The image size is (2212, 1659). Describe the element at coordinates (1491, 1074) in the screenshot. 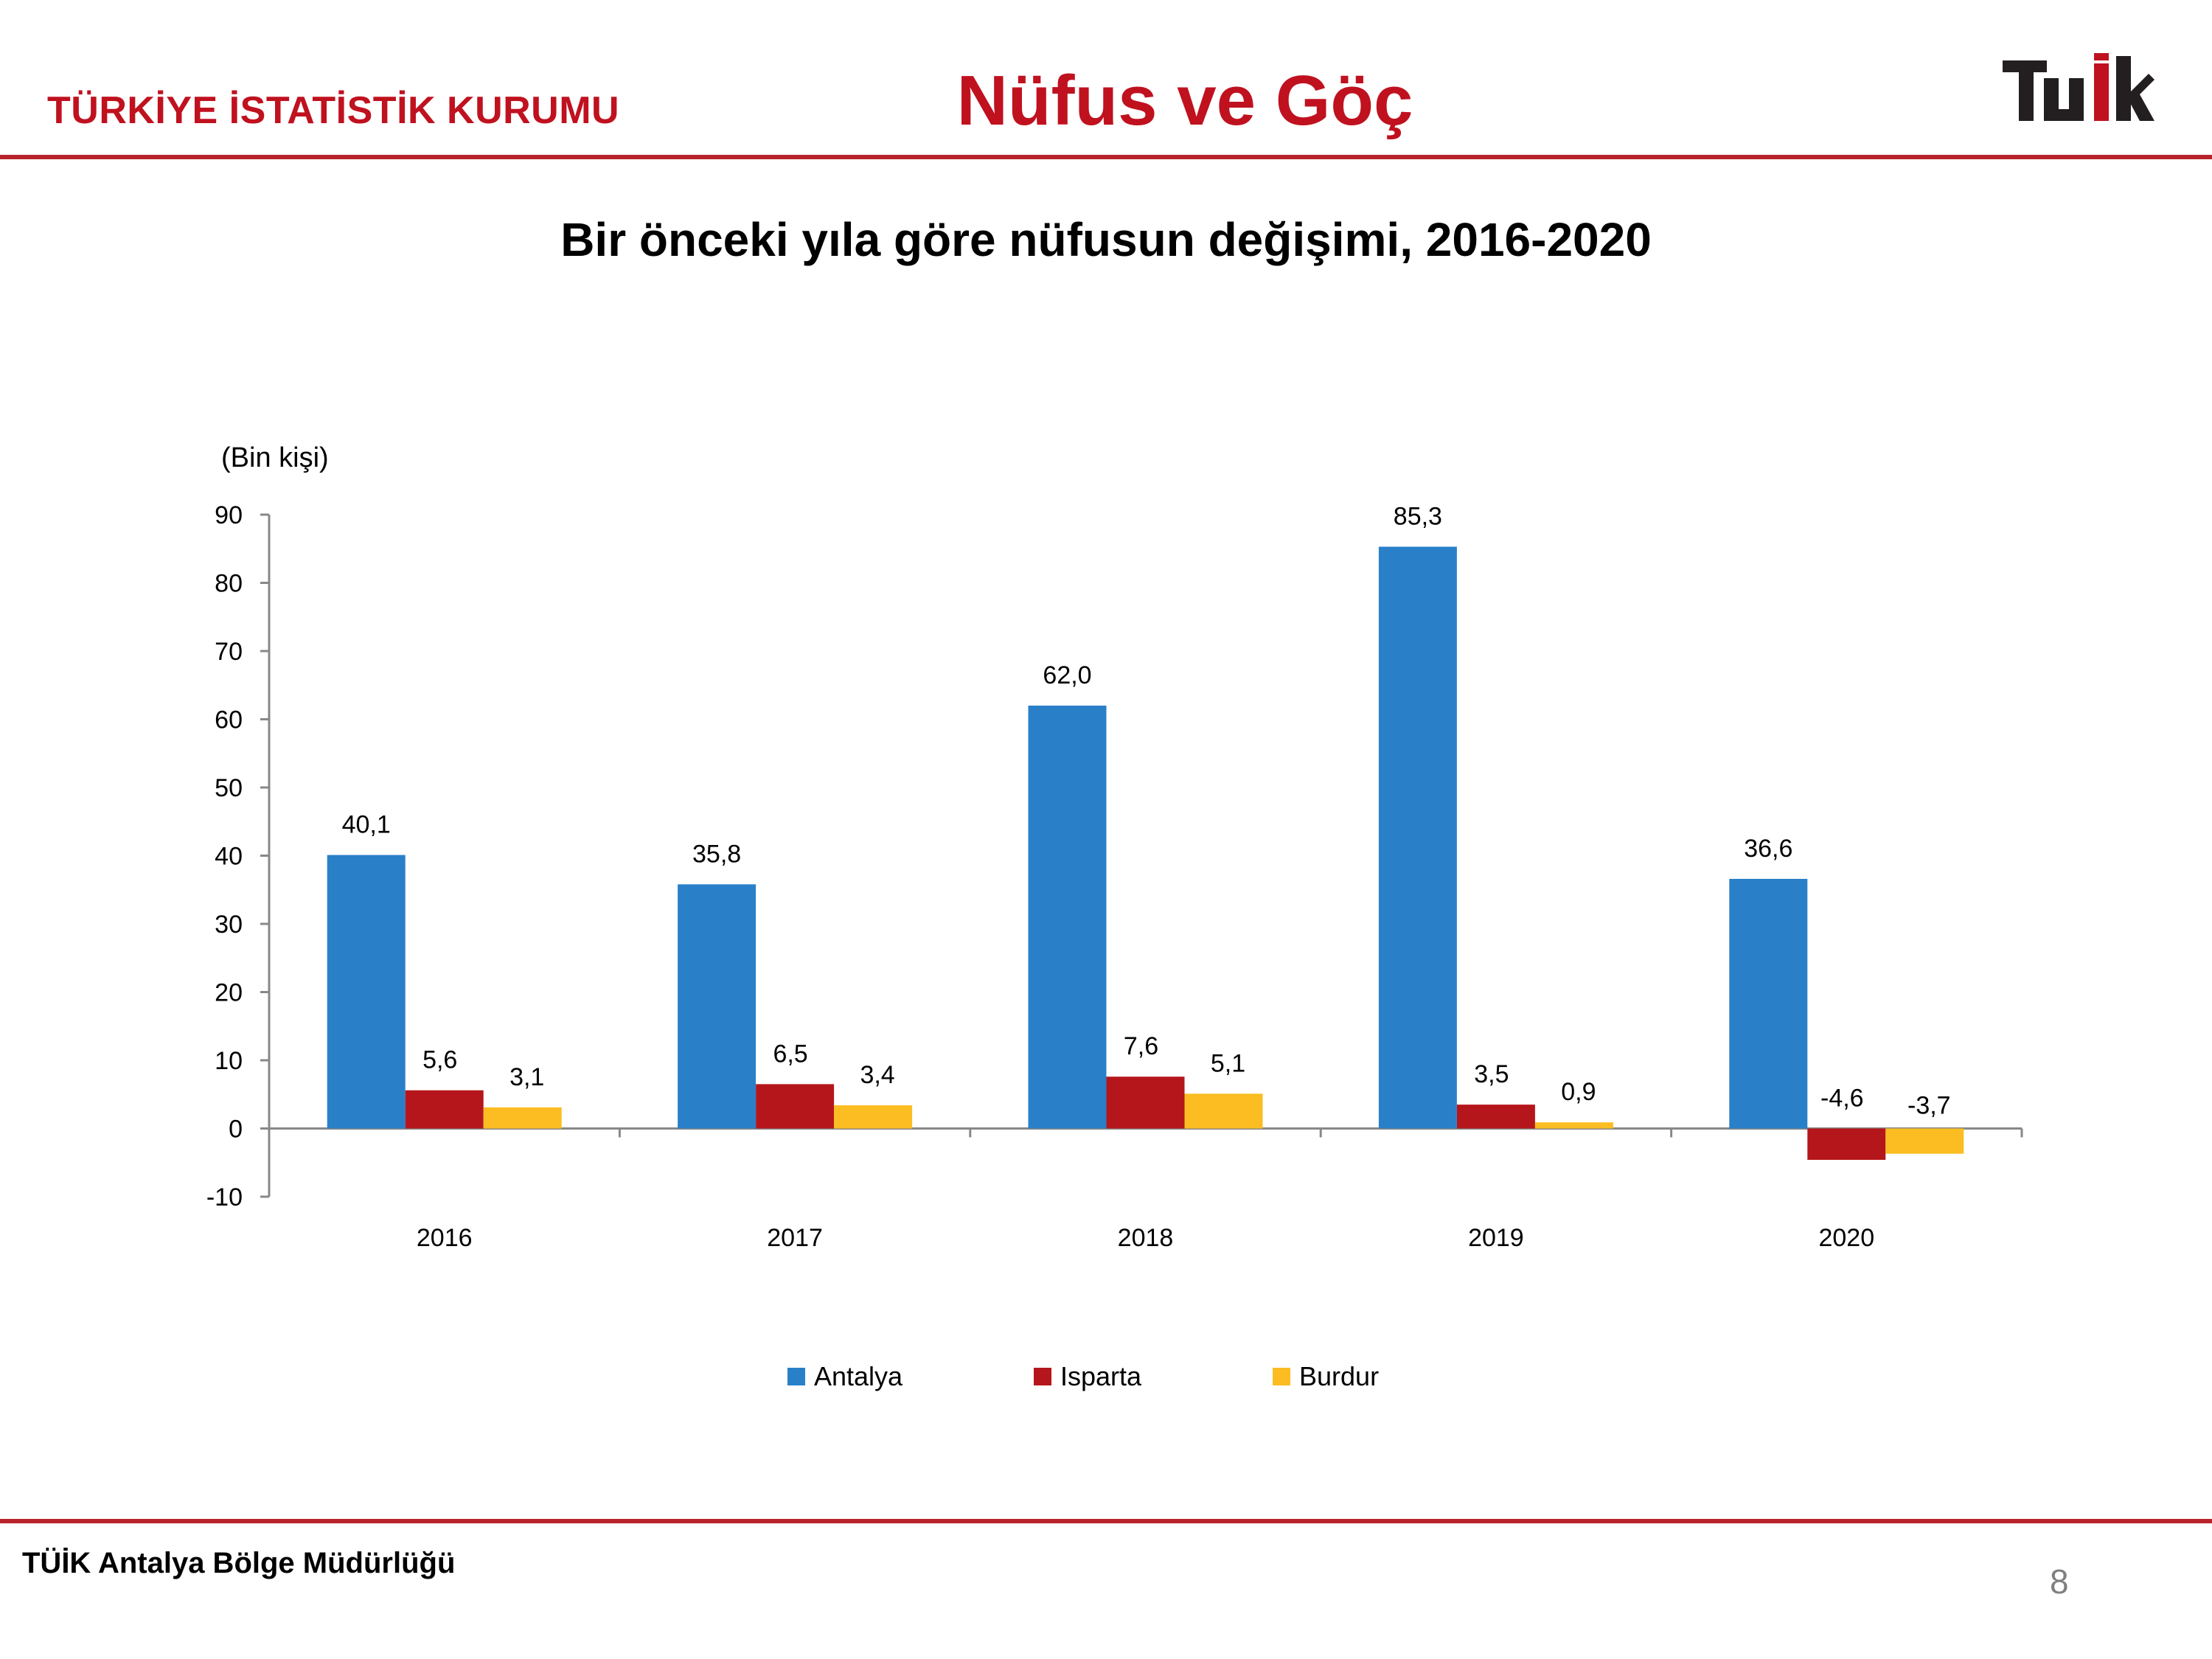

I see `data-label: 3,5` at that location.